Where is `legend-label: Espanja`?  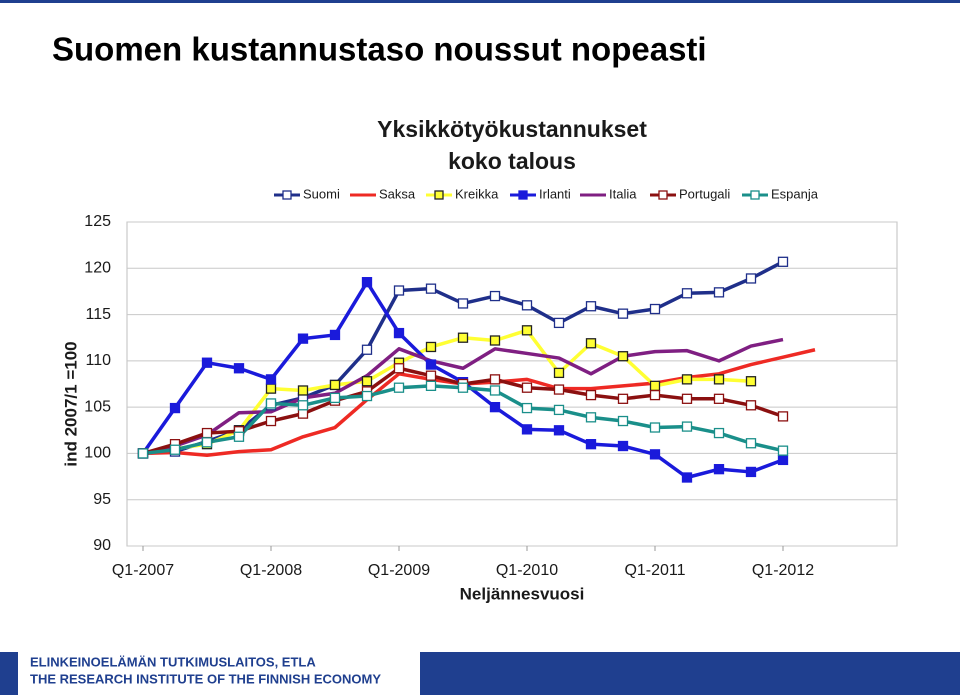
legend-label: Espanja is located at coordinates (795, 193).